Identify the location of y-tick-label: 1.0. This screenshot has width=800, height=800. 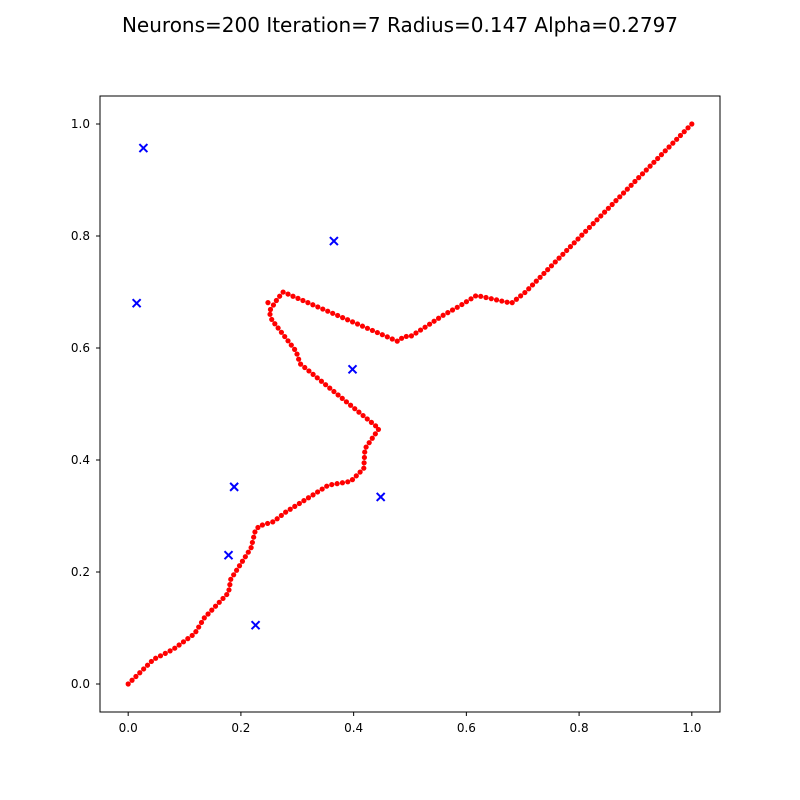
(80, 124).